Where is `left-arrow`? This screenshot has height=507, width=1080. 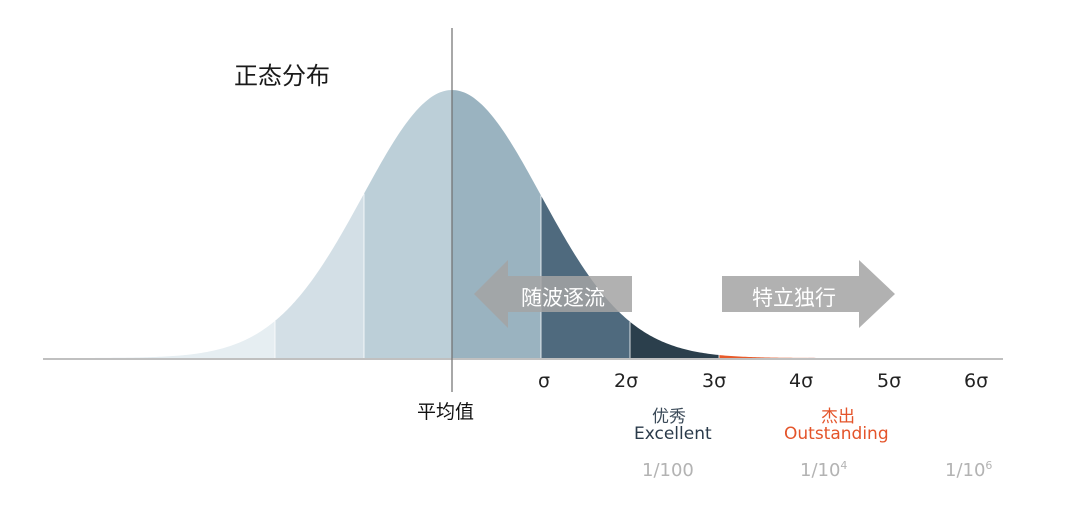 left-arrow is located at coordinates (553, 294).